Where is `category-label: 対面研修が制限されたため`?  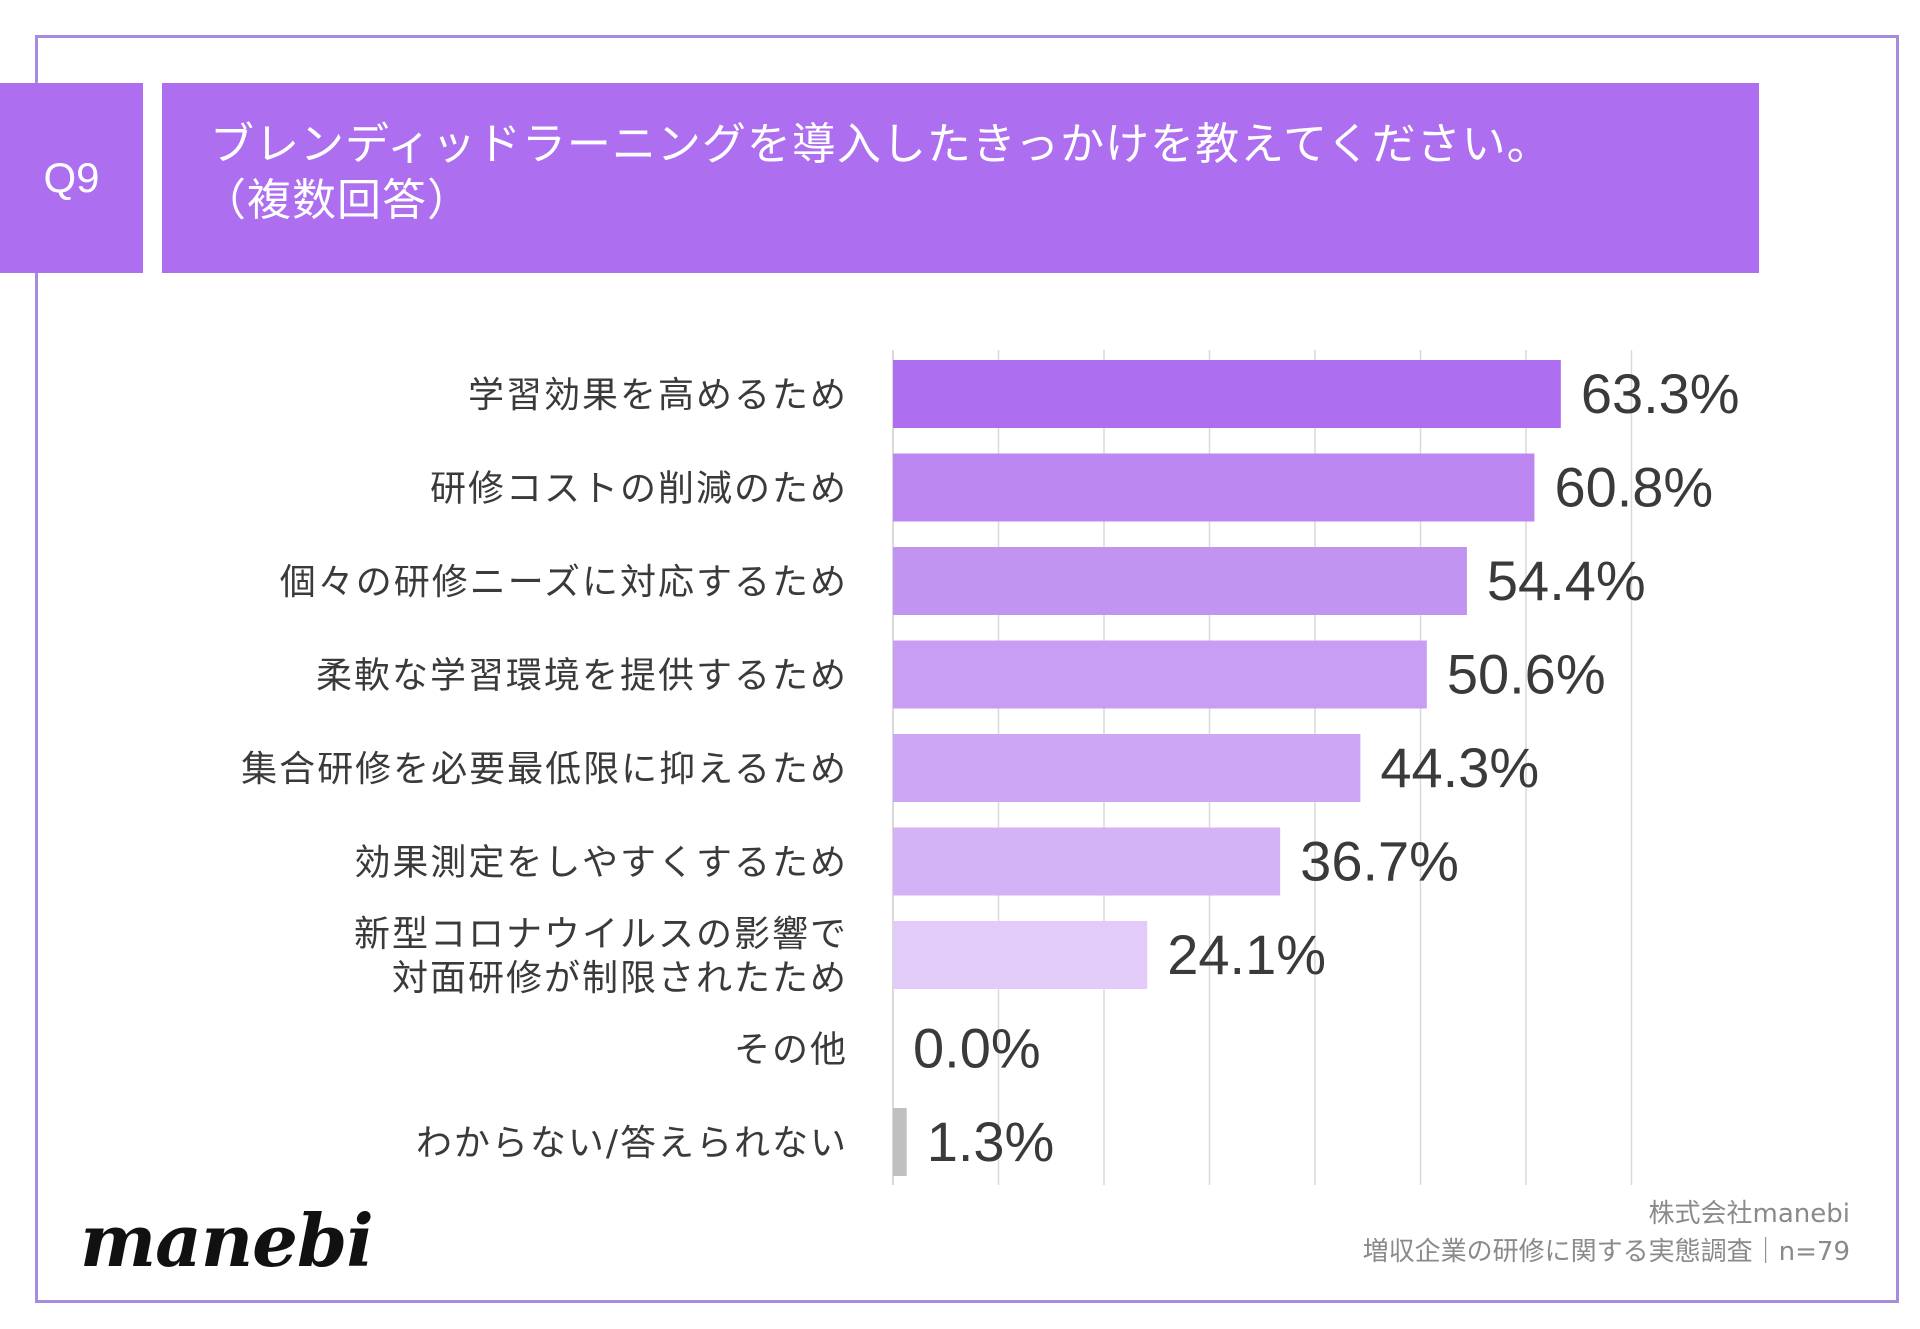 category-label: 対面研修が制限されたため is located at coordinates (620, 978).